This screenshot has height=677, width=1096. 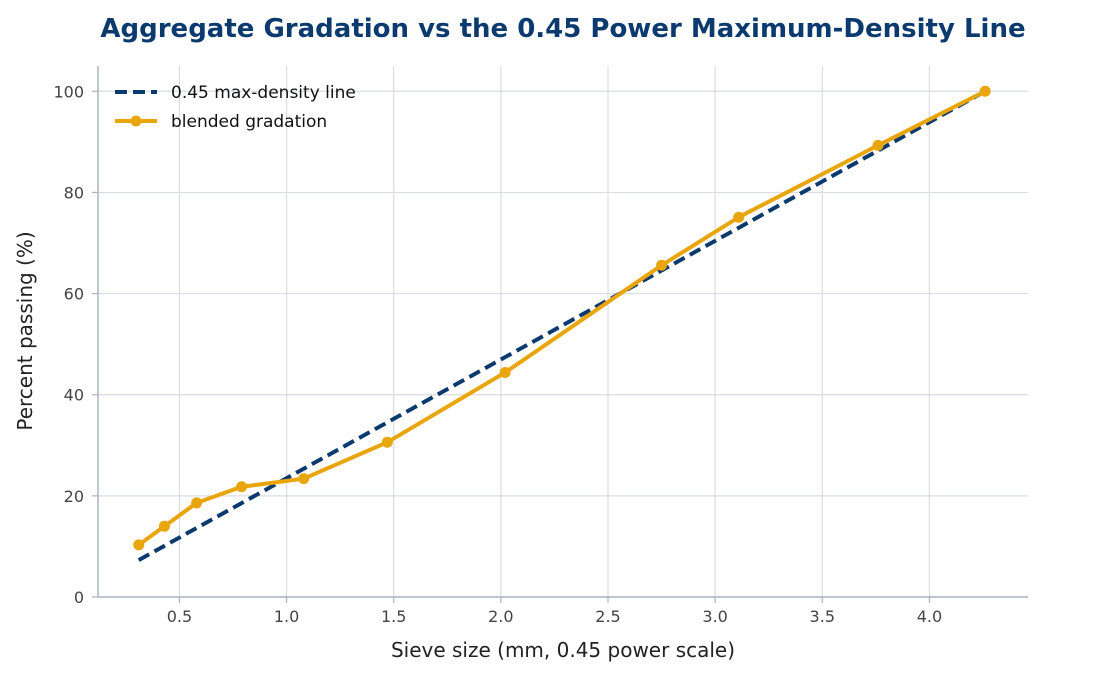 What do you see at coordinates (714, 616) in the screenshot?
I see `x-tick-label: 3.0` at bounding box center [714, 616].